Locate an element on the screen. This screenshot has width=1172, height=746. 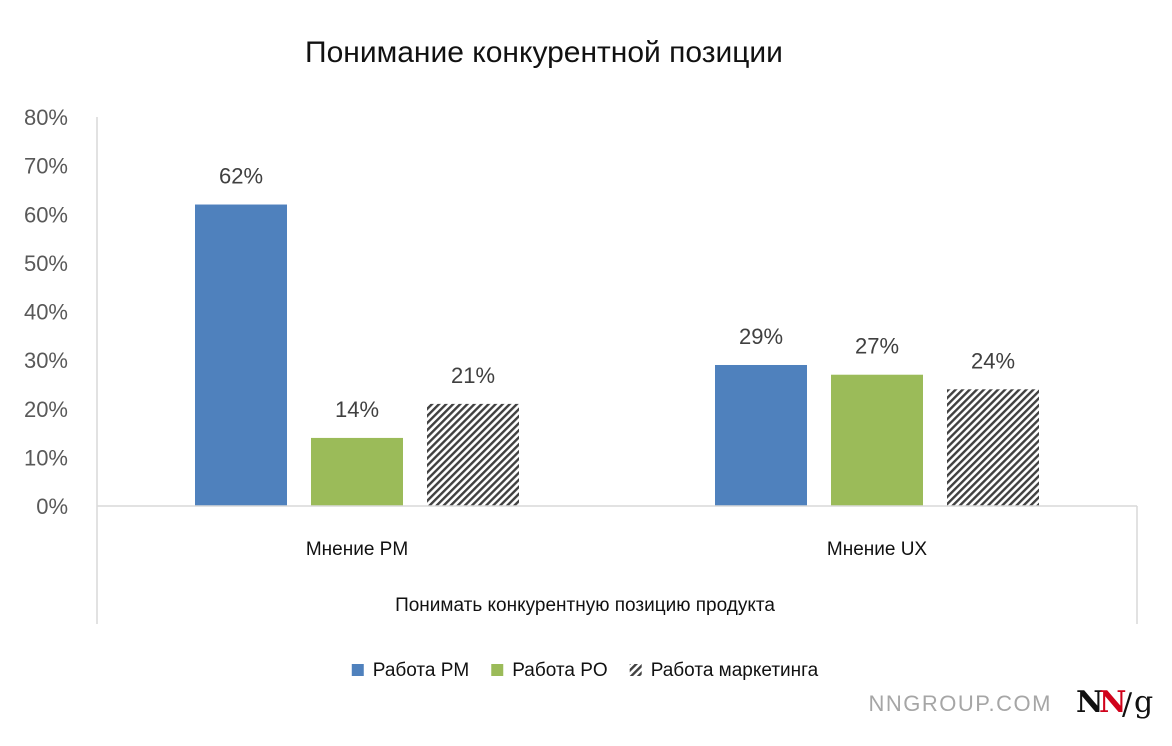
bar-data-label: 29% is located at coordinates (761, 336).